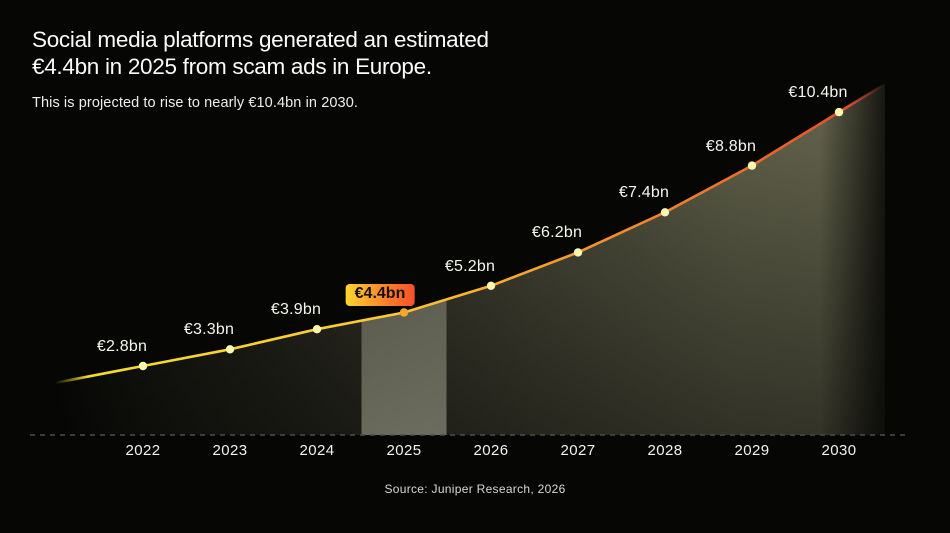  What do you see at coordinates (296, 310) in the screenshot?
I see `value-label-2024: €3.9bn` at bounding box center [296, 310].